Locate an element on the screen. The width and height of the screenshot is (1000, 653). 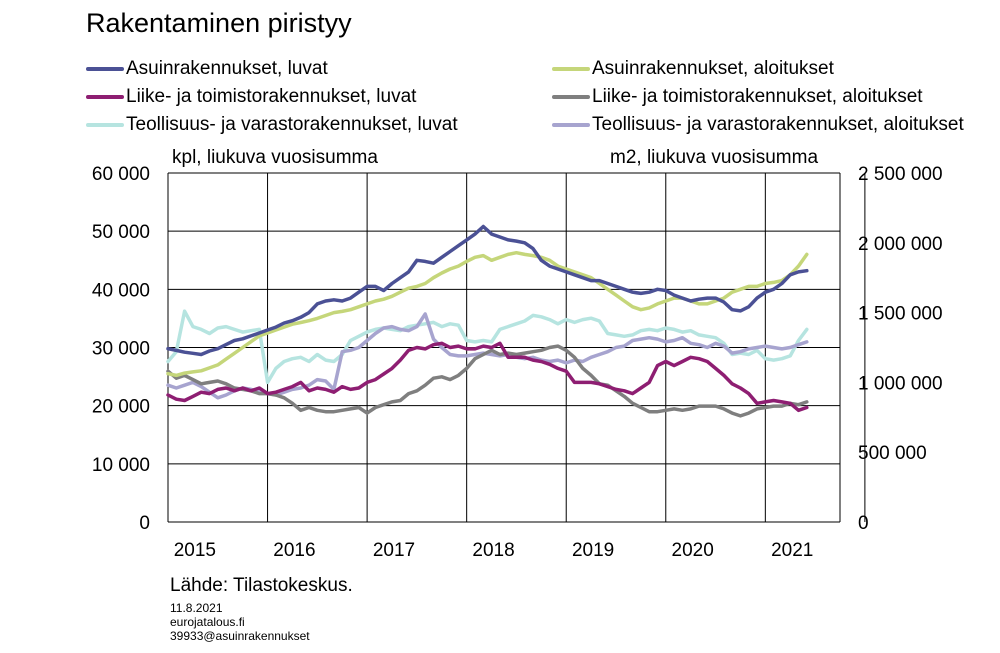
right-tick-label: 1 500 000 is located at coordinates (900, 314).